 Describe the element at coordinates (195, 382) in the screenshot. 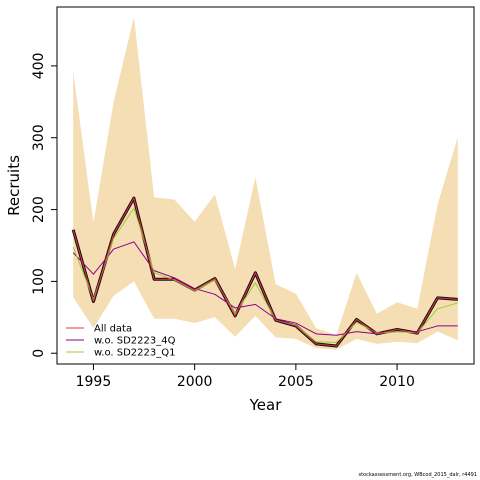

I see `x-tick-label: 2000` at that location.